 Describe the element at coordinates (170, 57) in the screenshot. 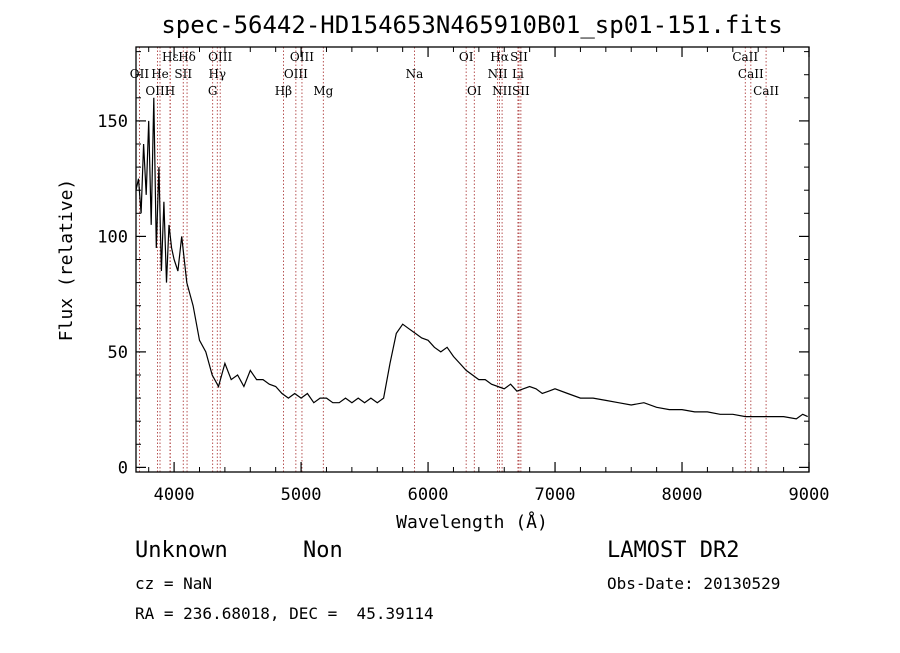

I see `reference-line-label: Hε` at that location.